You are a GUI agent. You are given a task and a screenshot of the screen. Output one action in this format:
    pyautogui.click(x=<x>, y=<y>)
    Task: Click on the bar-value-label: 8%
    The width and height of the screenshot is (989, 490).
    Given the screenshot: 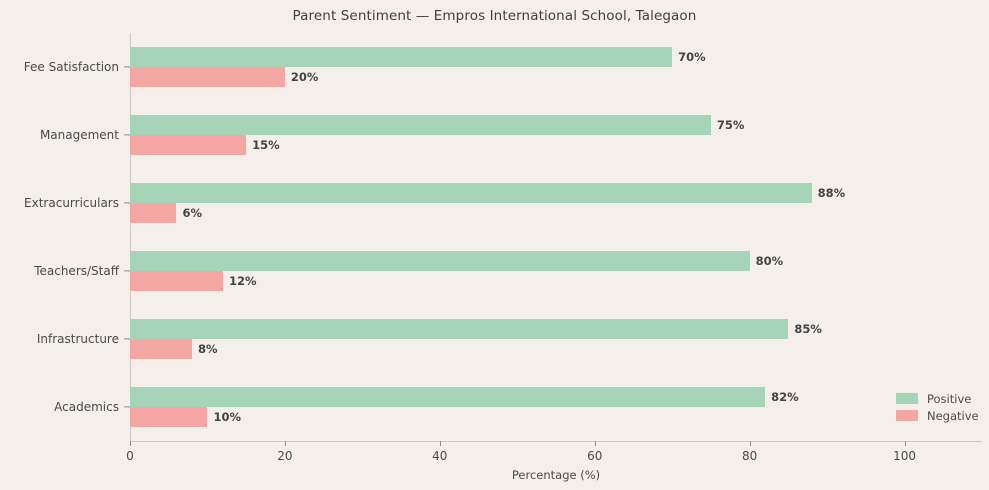 What is the action you would take?
    pyautogui.click(x=207, y=349)
    